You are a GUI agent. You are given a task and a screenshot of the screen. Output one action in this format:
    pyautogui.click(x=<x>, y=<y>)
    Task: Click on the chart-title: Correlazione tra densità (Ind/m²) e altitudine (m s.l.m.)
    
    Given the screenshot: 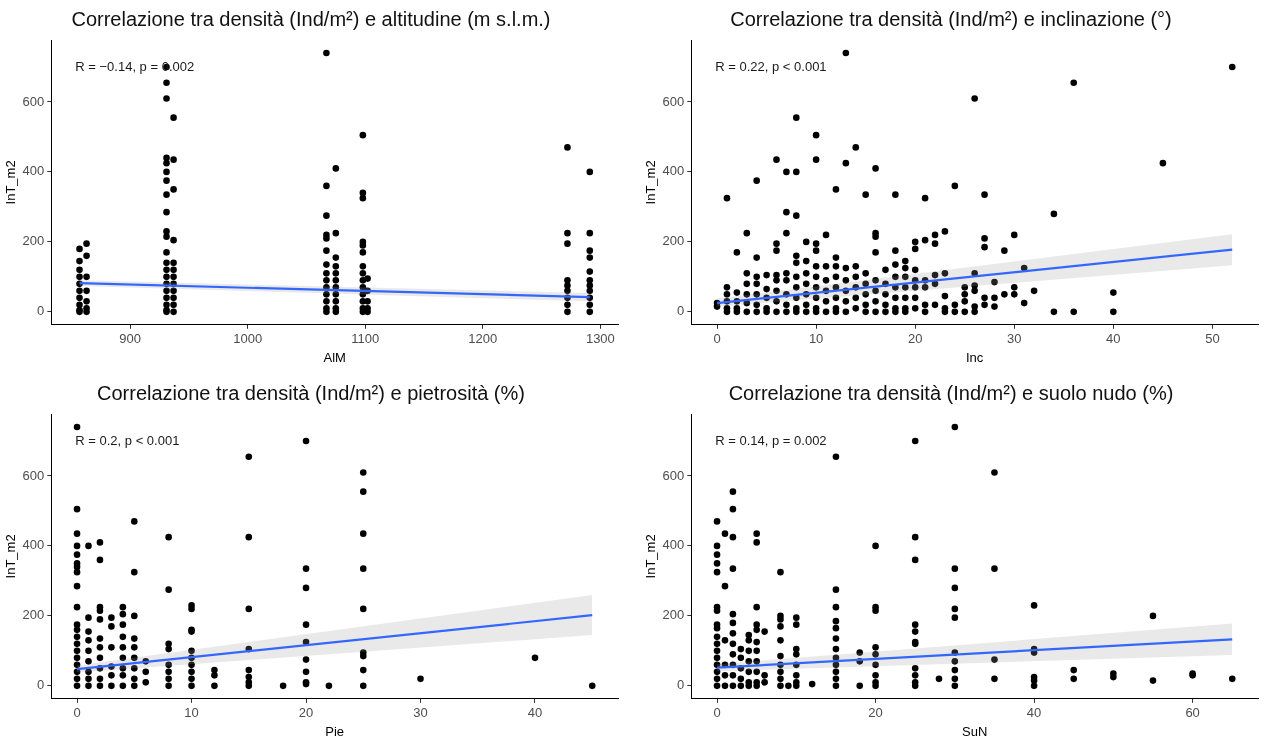 What is the action you would take?
    pyautogui.click(x=311, y=18)
    